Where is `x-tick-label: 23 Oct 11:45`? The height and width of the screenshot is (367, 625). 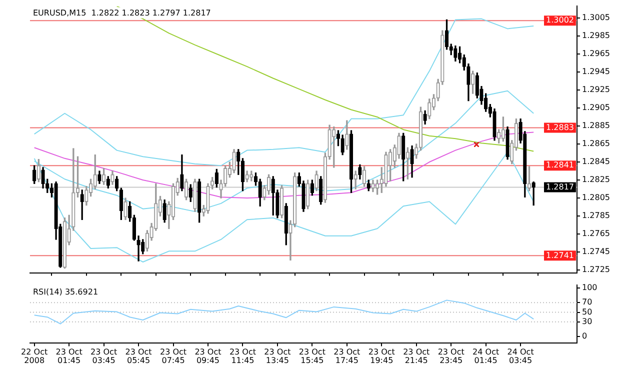 x-tick-label: 23 Oct 11:45 is located at coordinates (242, 356).